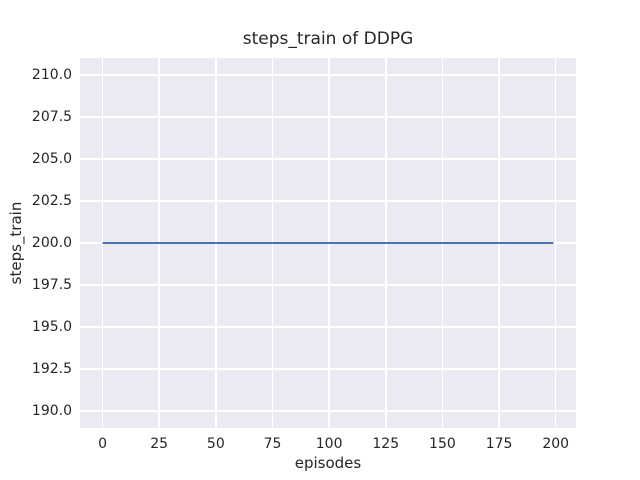  Describe the element at coordinates (51, 411) in the screenshot. I see `y-tick-label: 190.0` at that location.